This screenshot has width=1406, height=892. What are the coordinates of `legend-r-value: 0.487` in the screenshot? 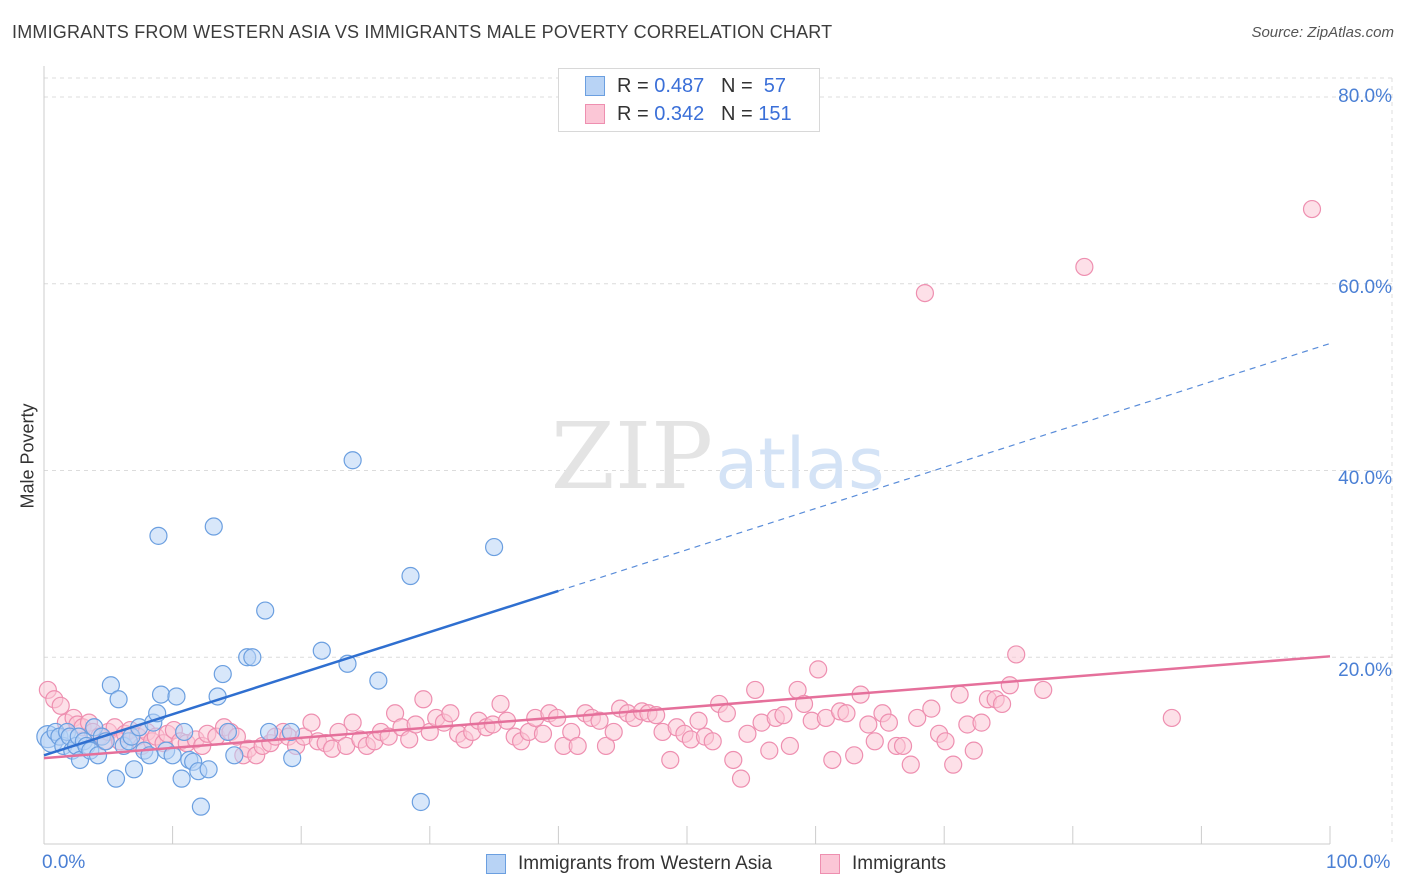 It's located at (679, 85).